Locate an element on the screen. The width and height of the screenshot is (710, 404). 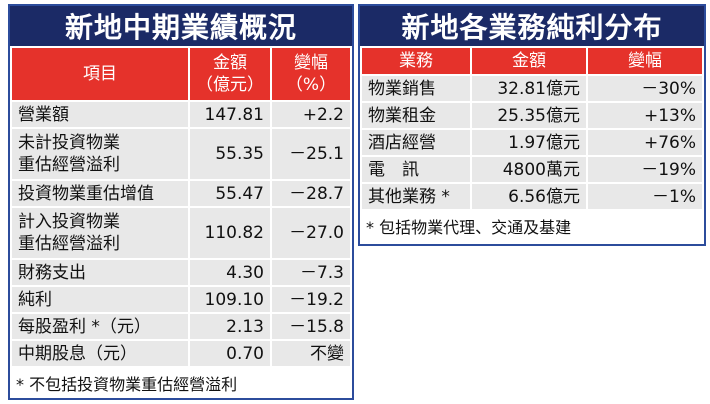
value-text: 55.35 is located at coordinates (239, 154).